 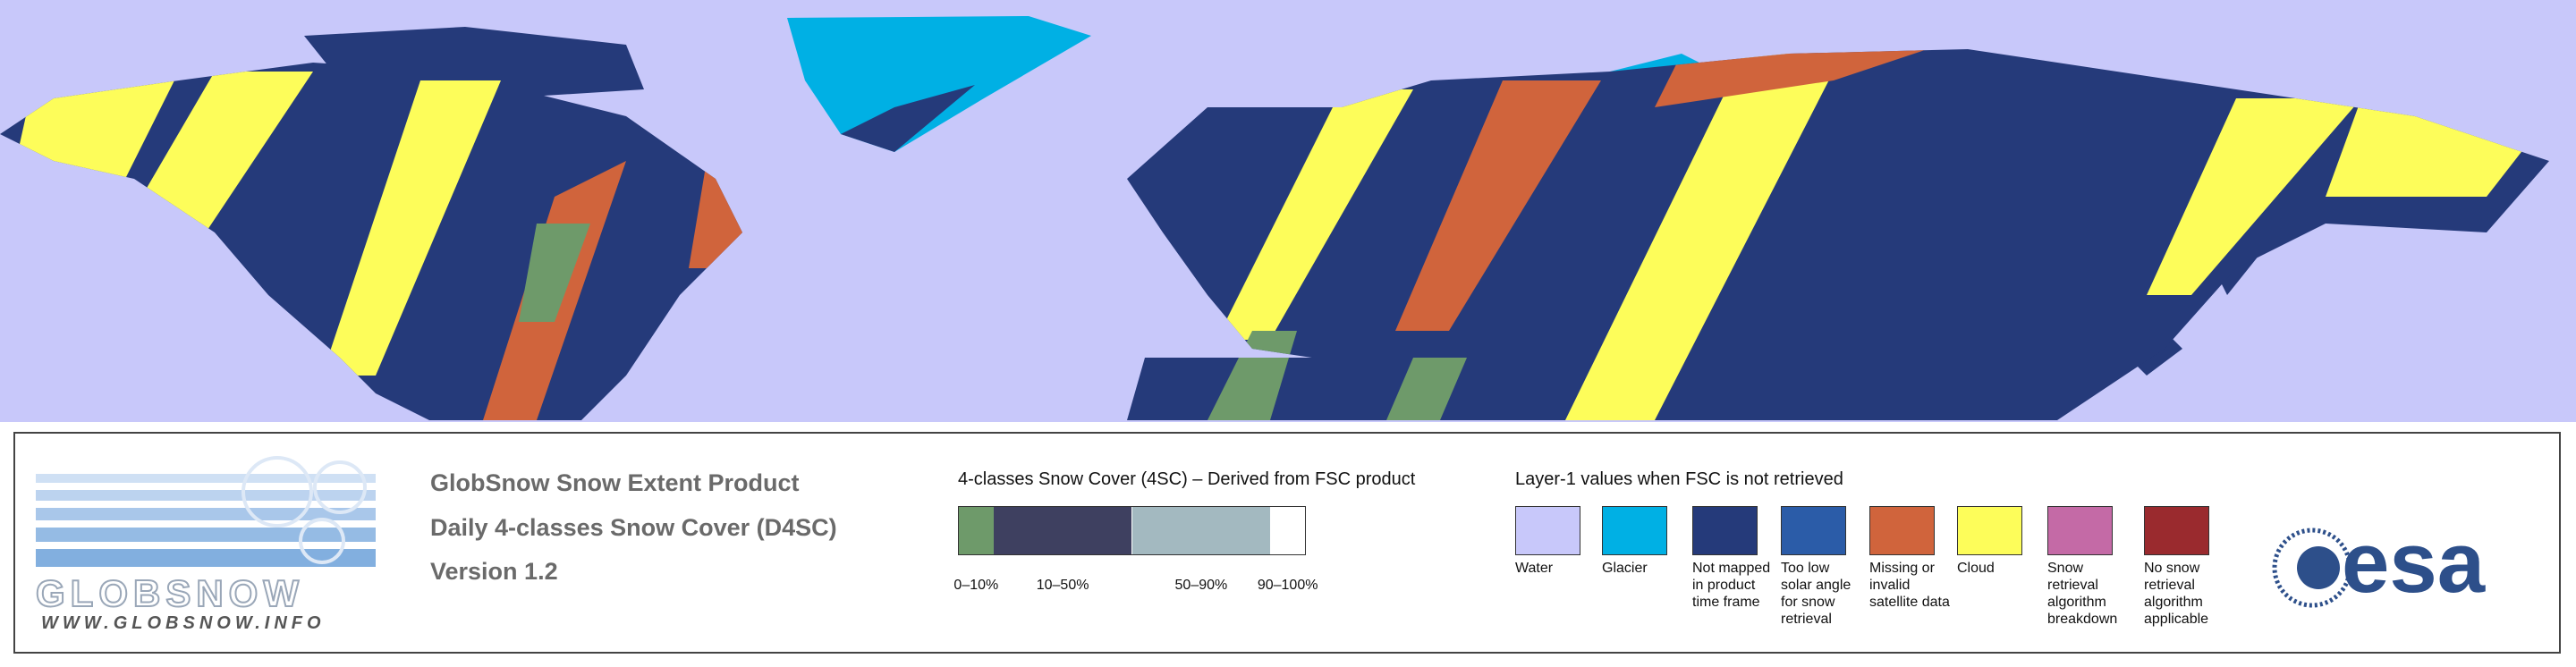 What do you see at coordinates (2414, 563) in the screenshot?
I see `esa-wordmark: esa` at bounding box center [2414, 563].